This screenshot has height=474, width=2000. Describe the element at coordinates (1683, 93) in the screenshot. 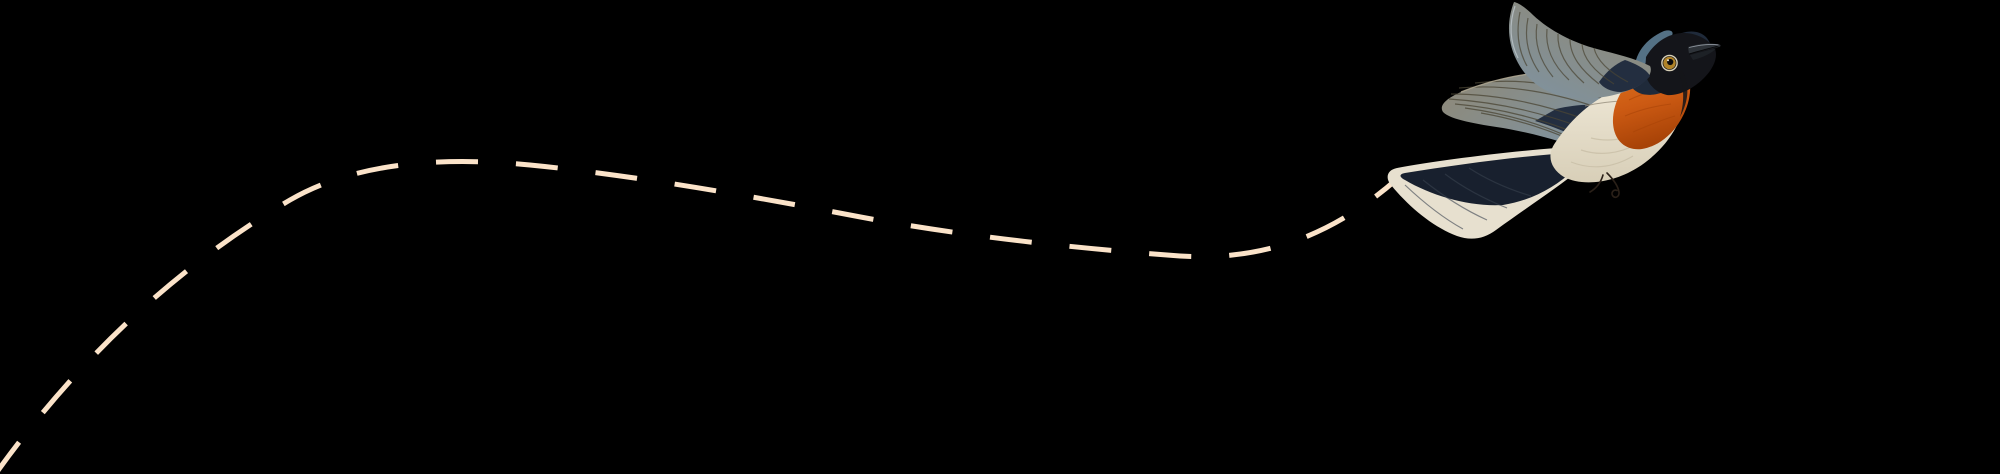

I see `neck-stripe` at that location.